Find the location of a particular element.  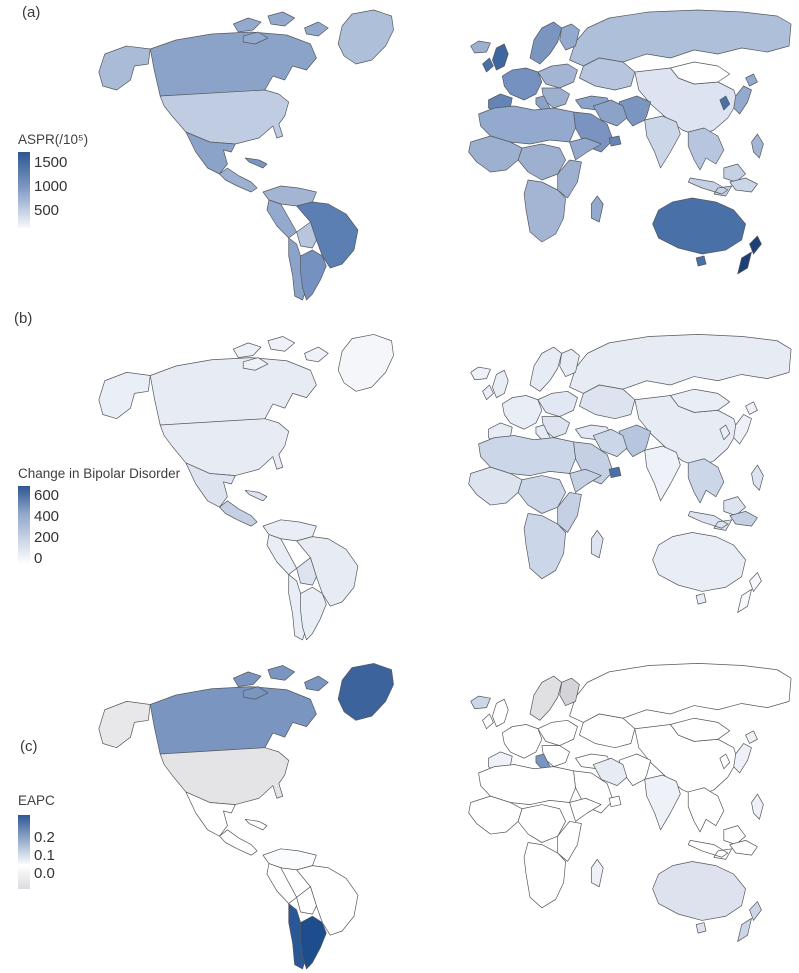

legend-eapc-tick-02: 0.2 is located at coordinates (44, 837).